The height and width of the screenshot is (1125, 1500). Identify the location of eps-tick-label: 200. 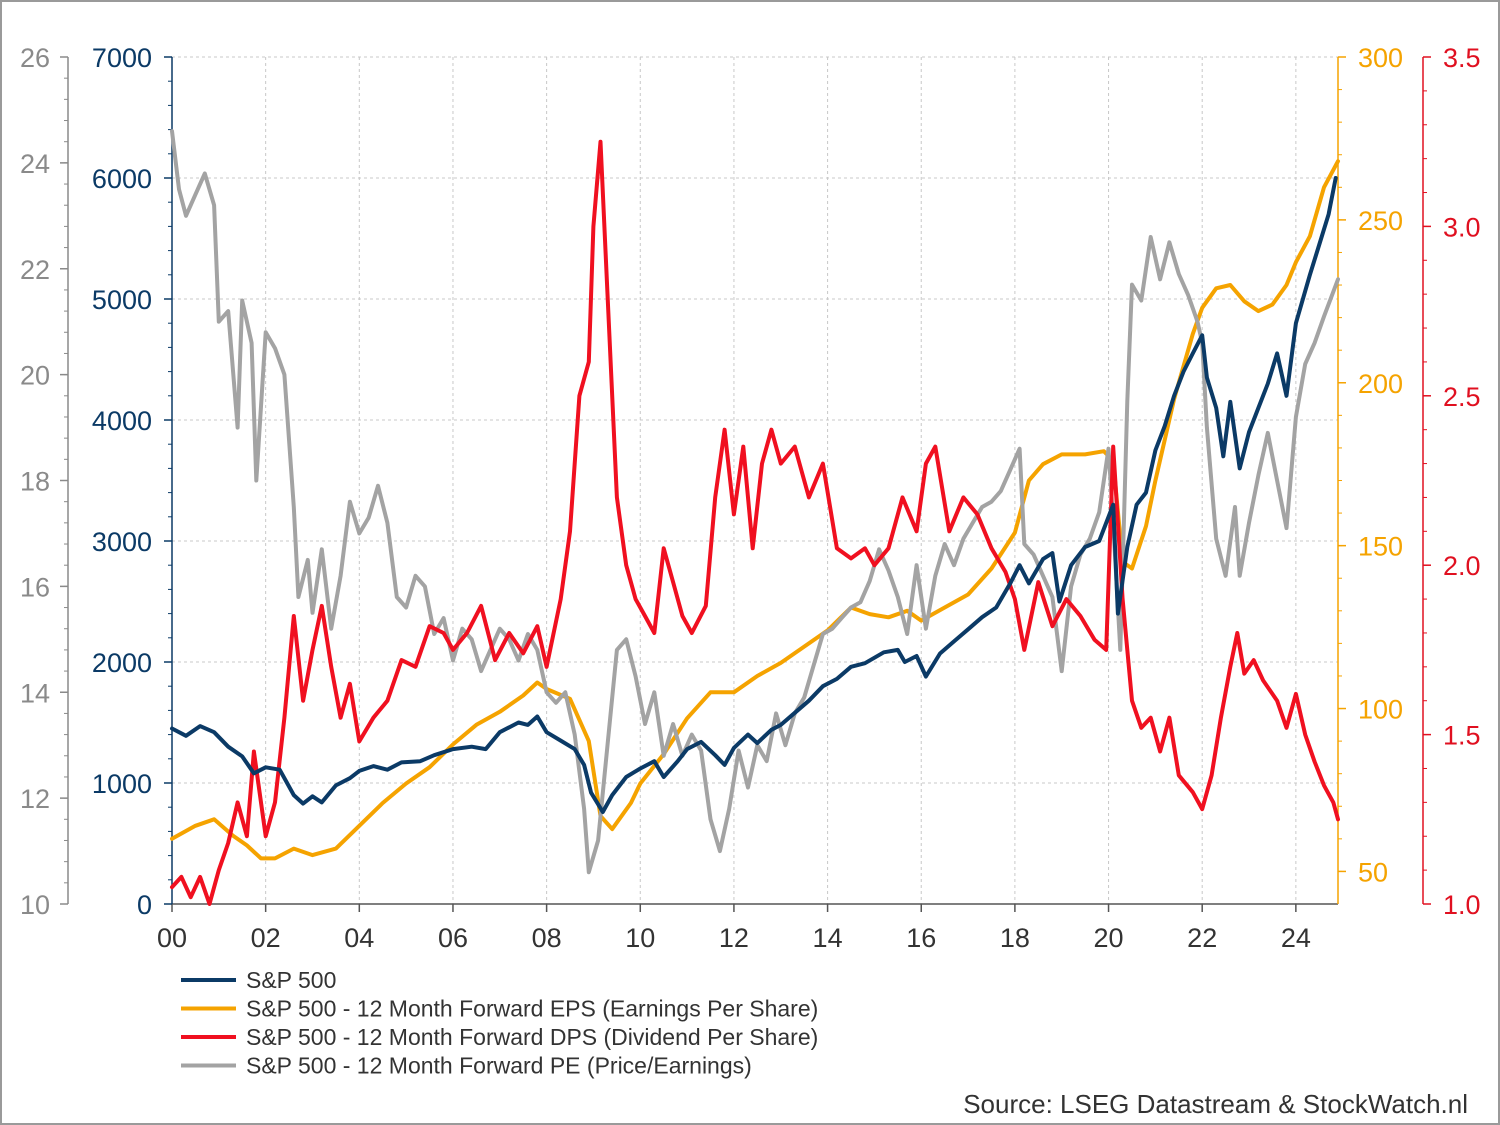
(1380, 384).